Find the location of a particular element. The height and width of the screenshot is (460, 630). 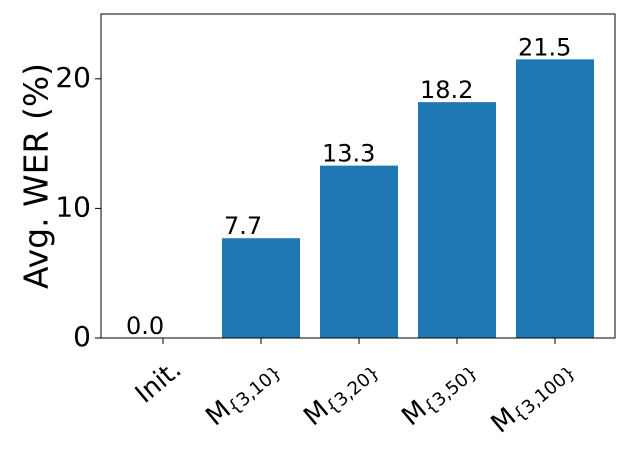

x-tick-label: M{3,20} is located at coordinates (341, 393).